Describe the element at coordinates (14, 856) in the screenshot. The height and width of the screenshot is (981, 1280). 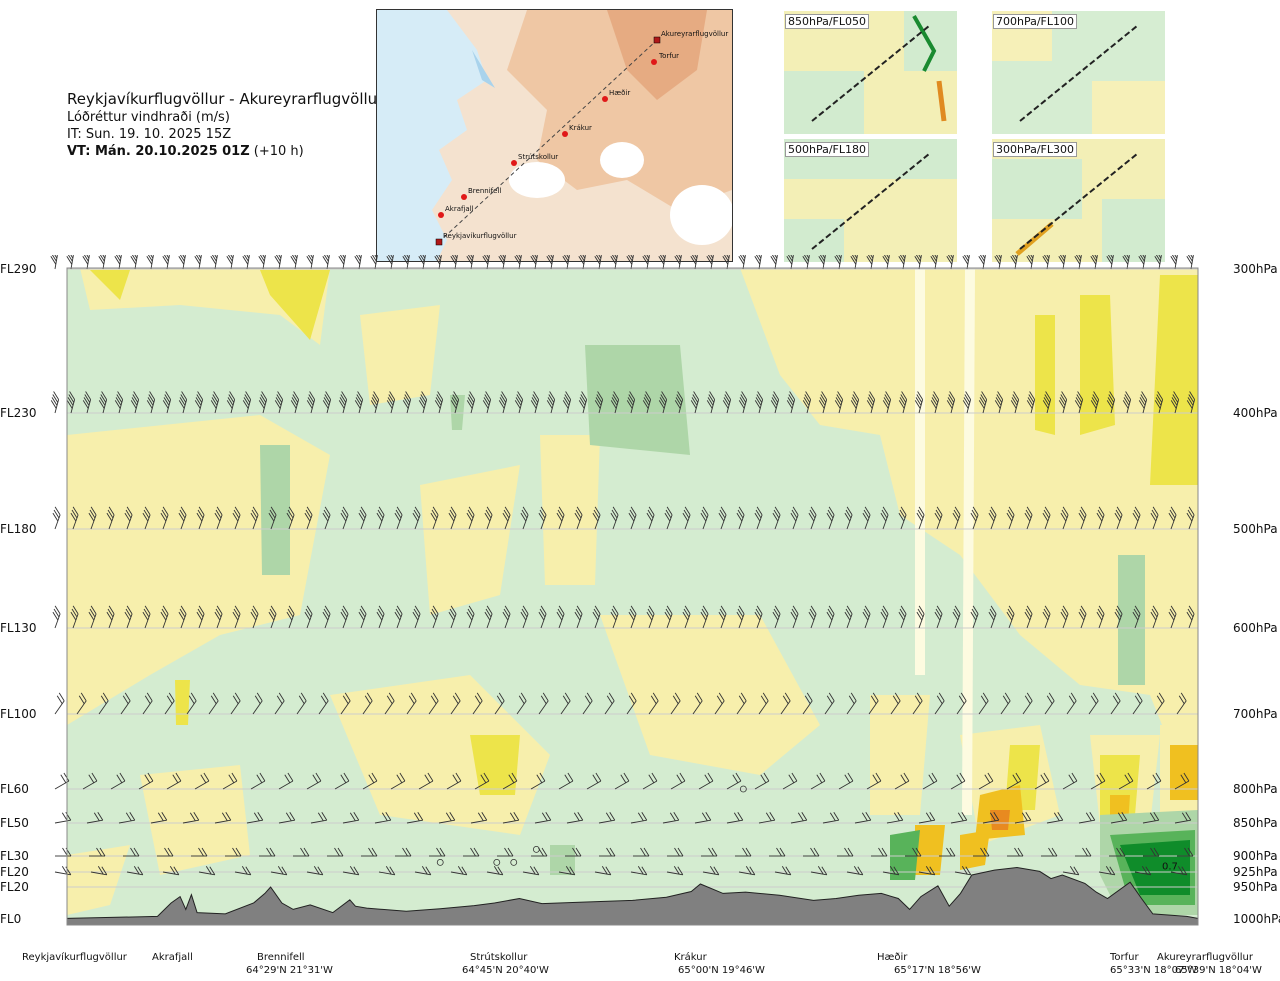
I see `left-axis-label: FL30` at that location.